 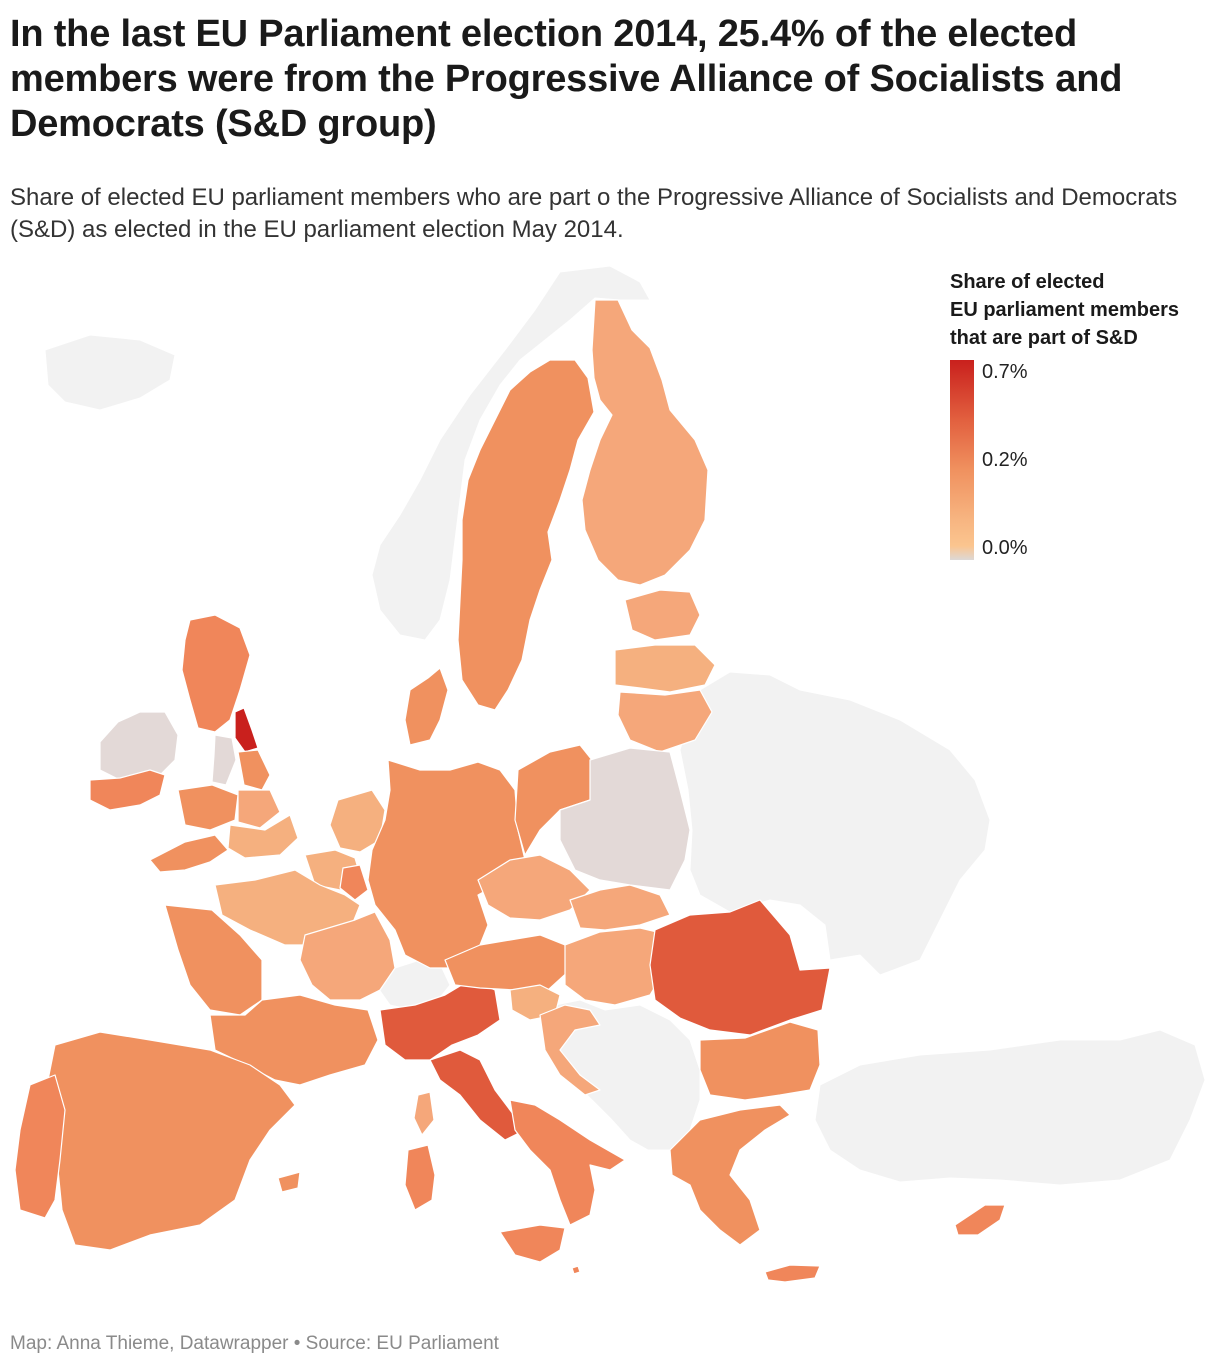 I want to click on region-netherlands, so click(x=357, y=821).